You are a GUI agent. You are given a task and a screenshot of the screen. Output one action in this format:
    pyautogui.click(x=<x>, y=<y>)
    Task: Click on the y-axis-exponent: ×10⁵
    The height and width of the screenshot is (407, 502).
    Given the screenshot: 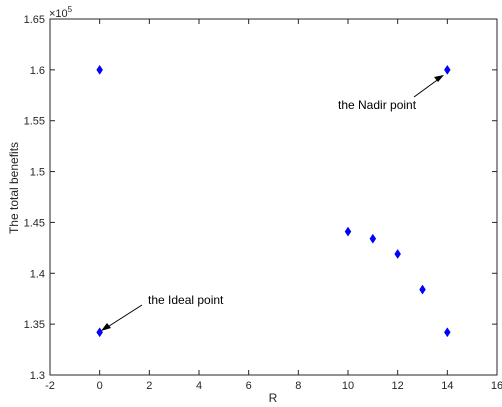 What is the action you would take?
    pyautogui.click(x=61, y=12)
    